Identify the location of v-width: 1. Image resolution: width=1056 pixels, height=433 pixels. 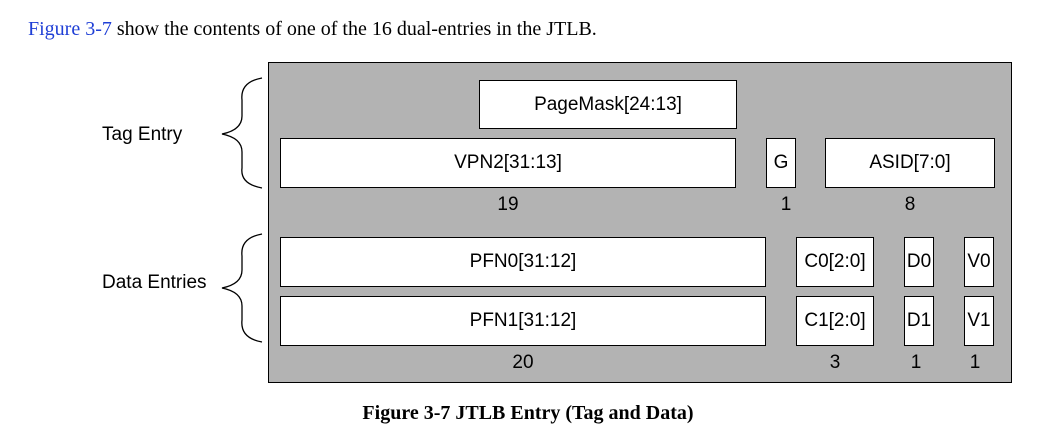
(975, 362).